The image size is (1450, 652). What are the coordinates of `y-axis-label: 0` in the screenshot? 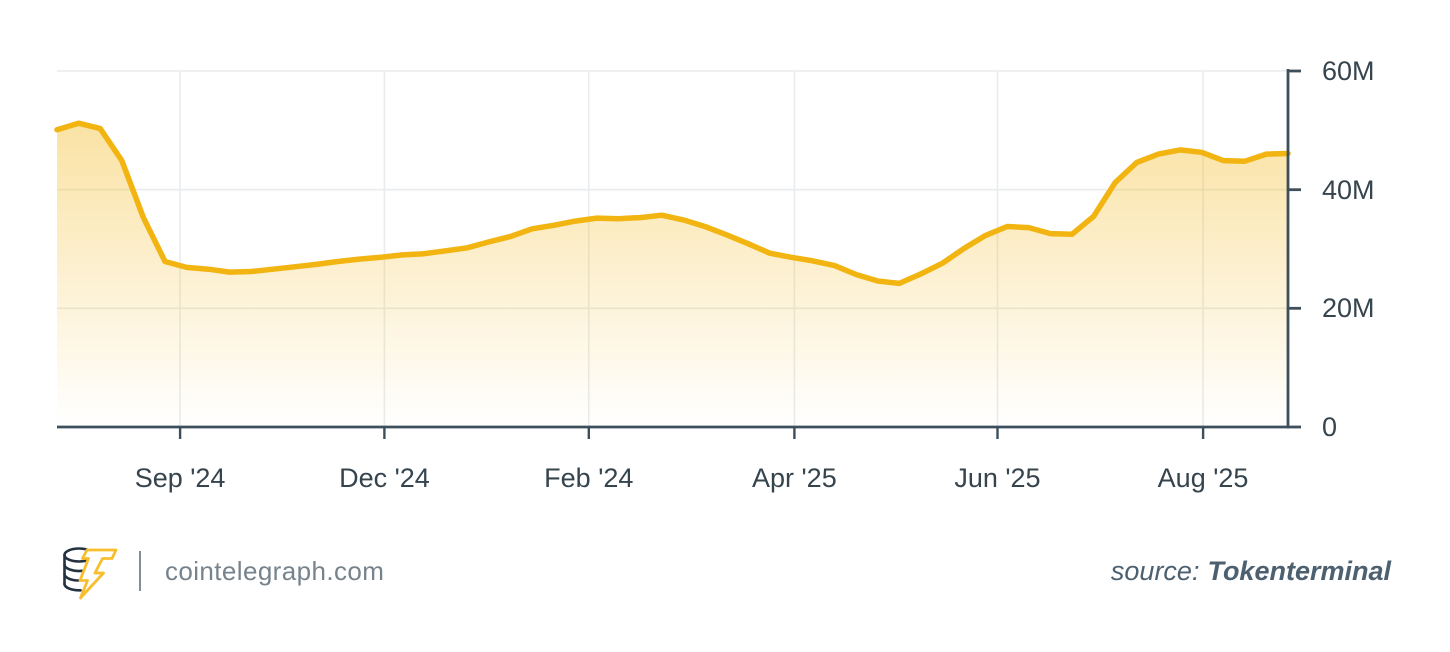 It's located at (1330, 427).